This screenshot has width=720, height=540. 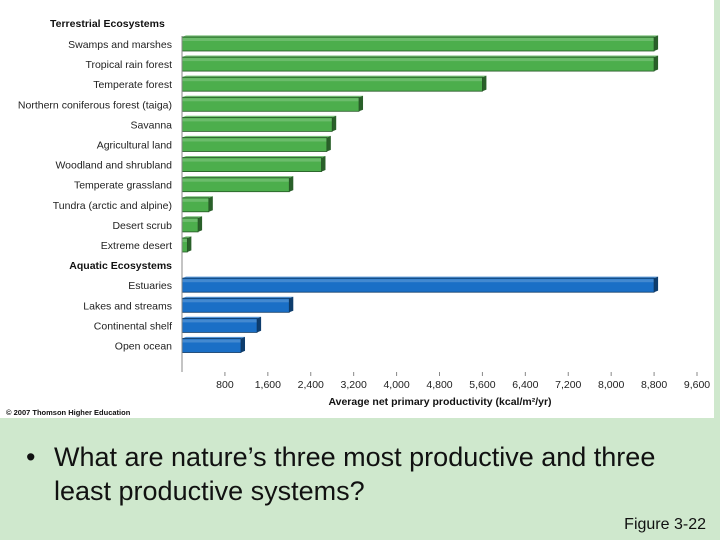 I want to click on category-label-estuaries: Estuaries, so click(x=150, y=286).